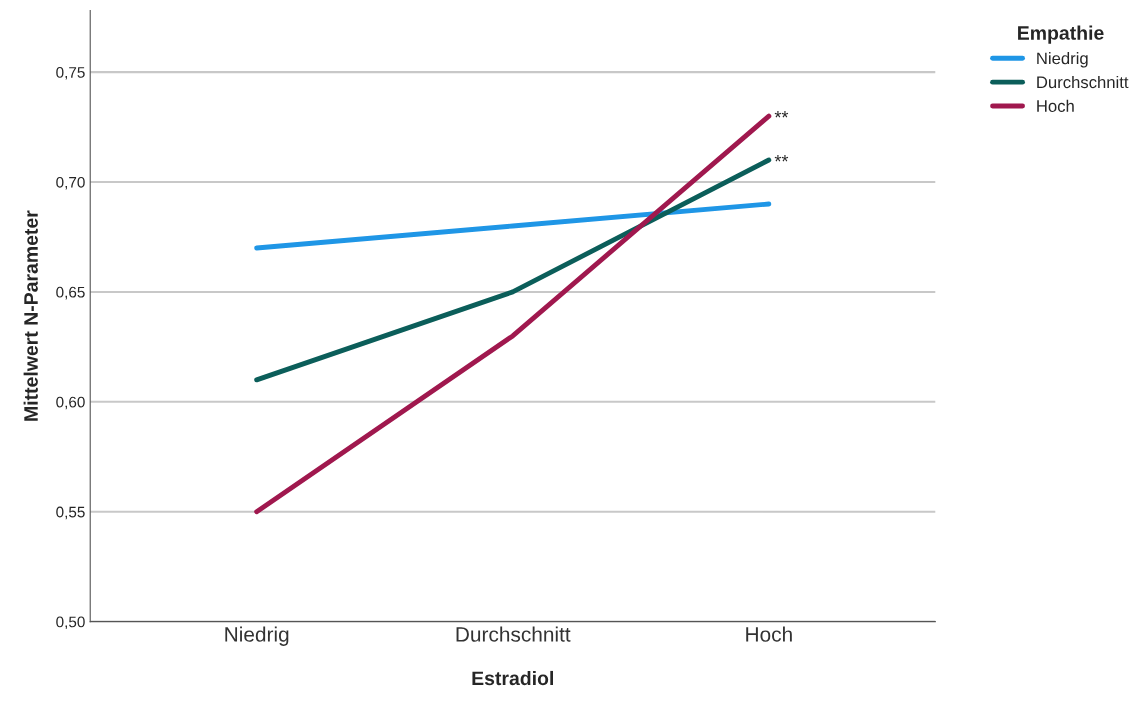 The image size is (1142, 704). I want to click on x-tick-label: Hoch, so click(769, 634).